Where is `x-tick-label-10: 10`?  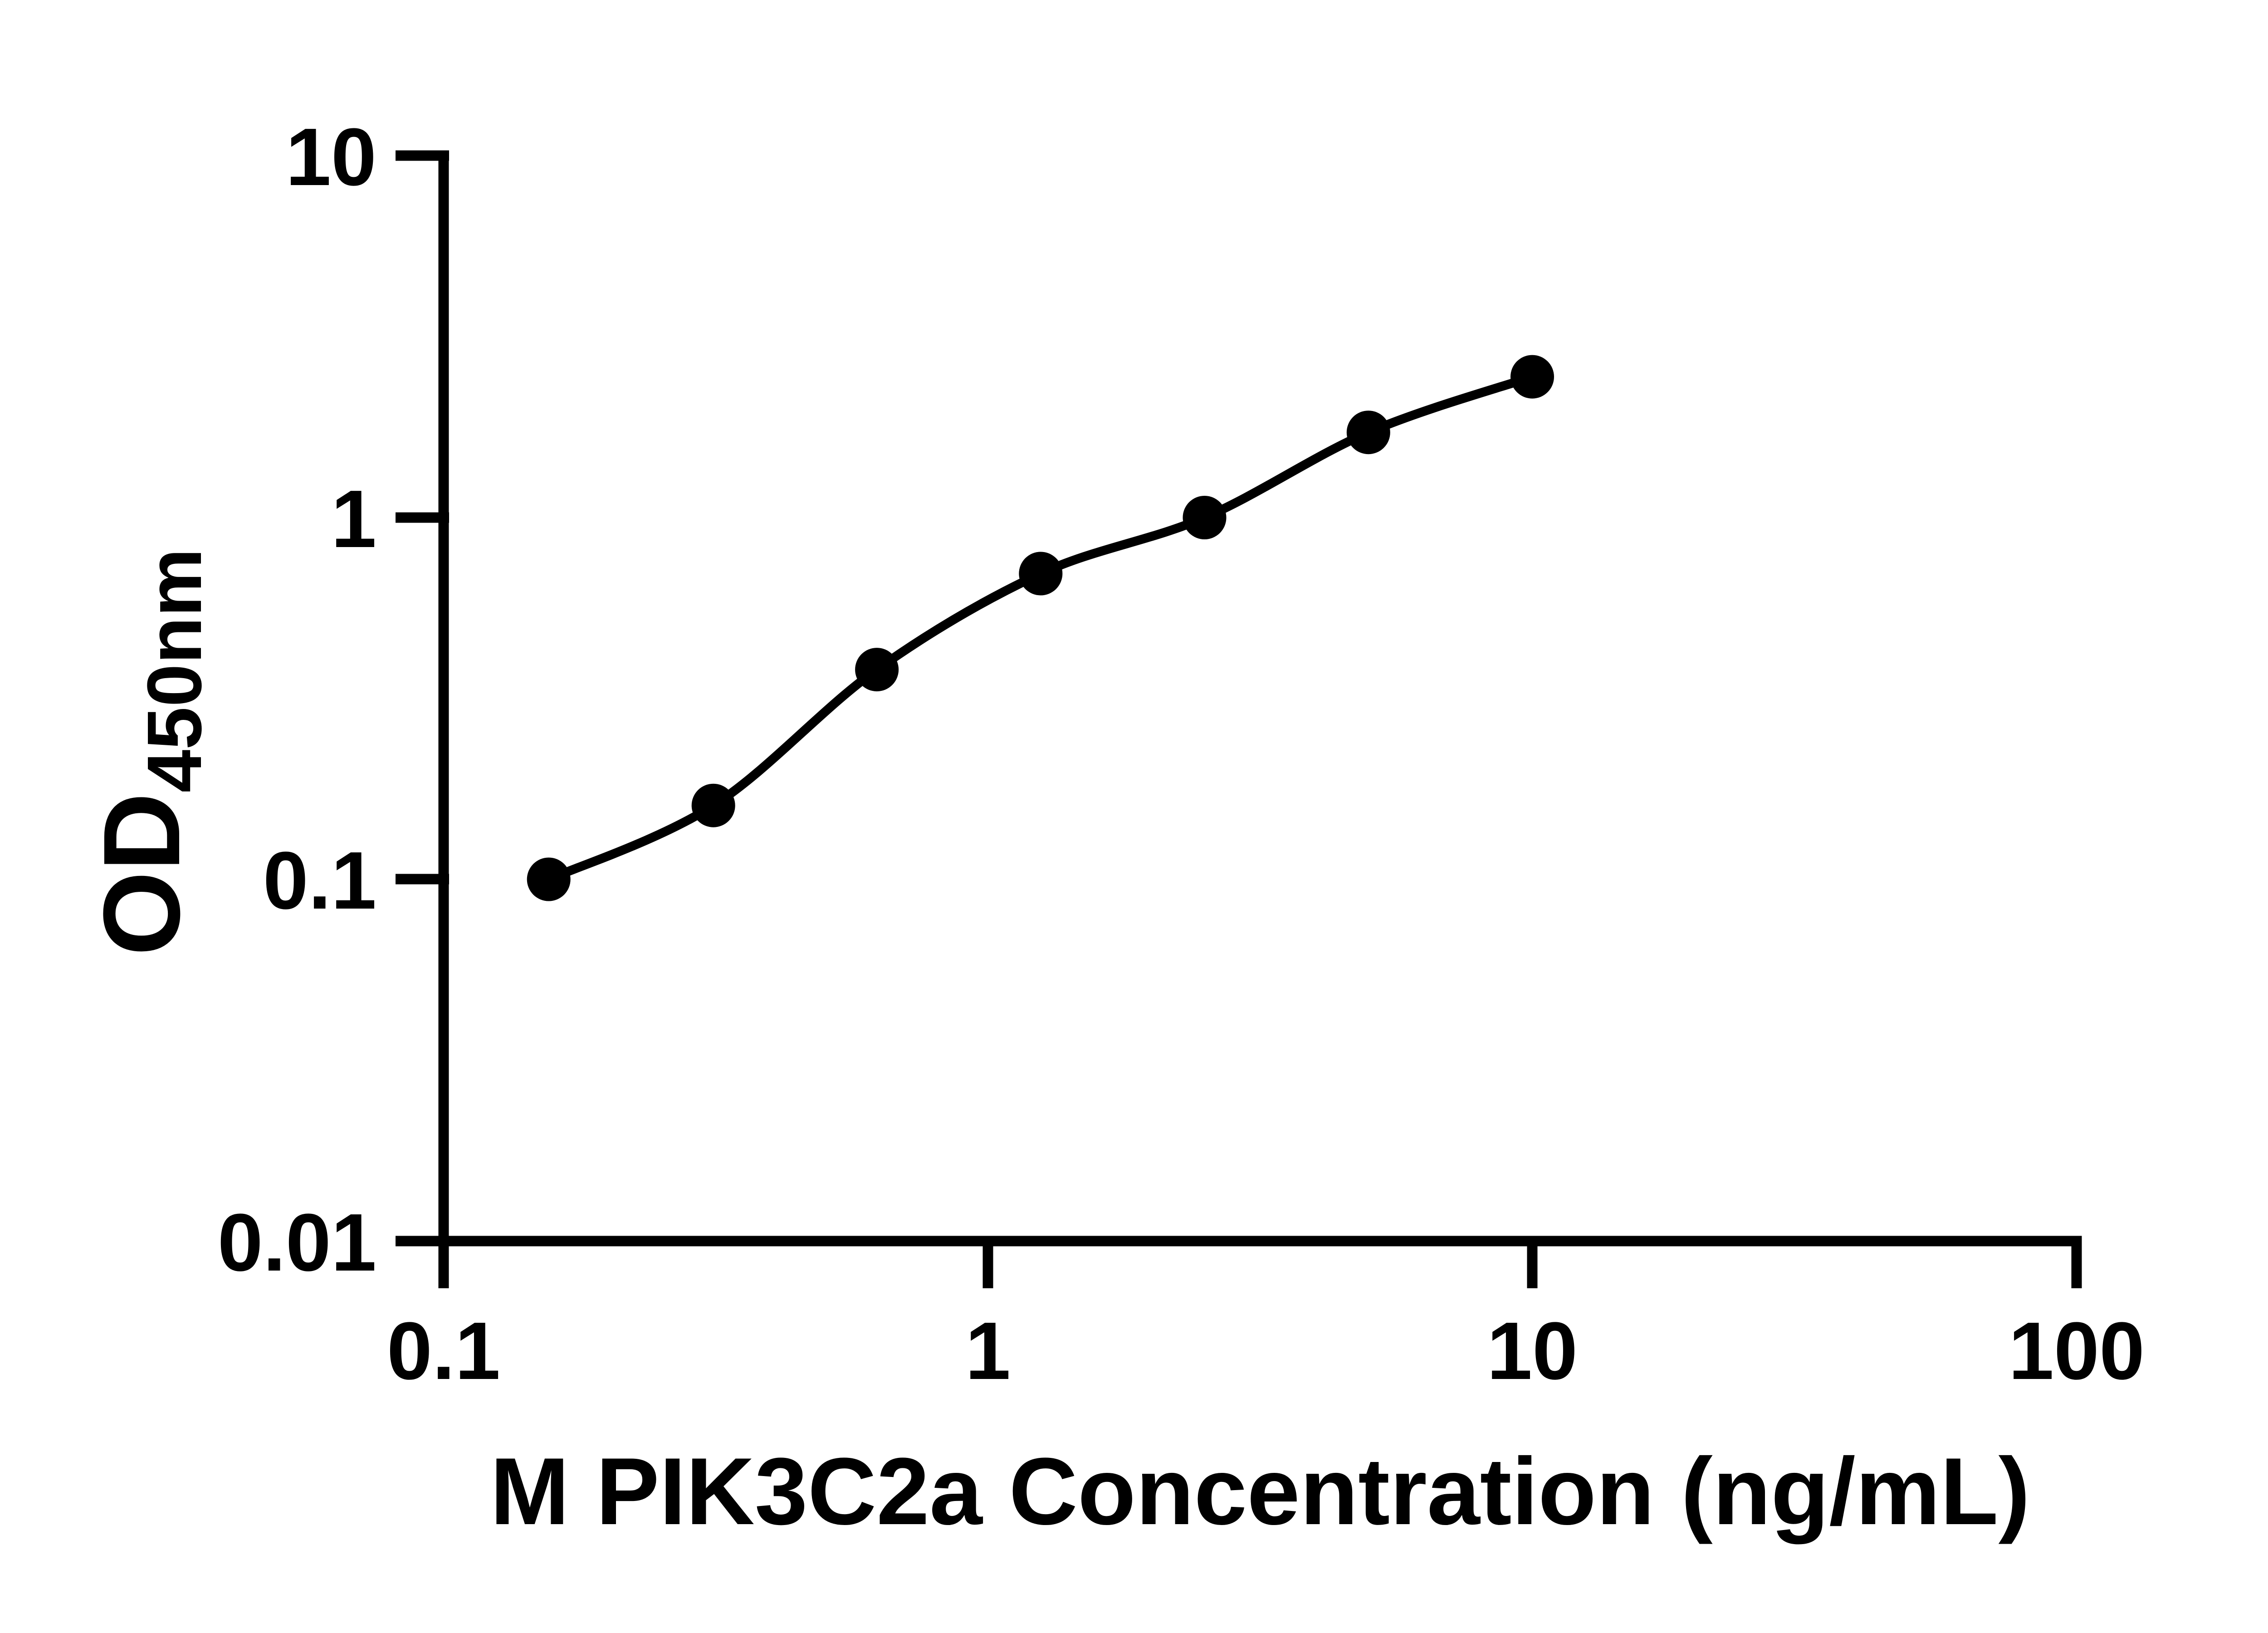 x-tick-label-10: 10 is located at coordinates (1532, 1351).